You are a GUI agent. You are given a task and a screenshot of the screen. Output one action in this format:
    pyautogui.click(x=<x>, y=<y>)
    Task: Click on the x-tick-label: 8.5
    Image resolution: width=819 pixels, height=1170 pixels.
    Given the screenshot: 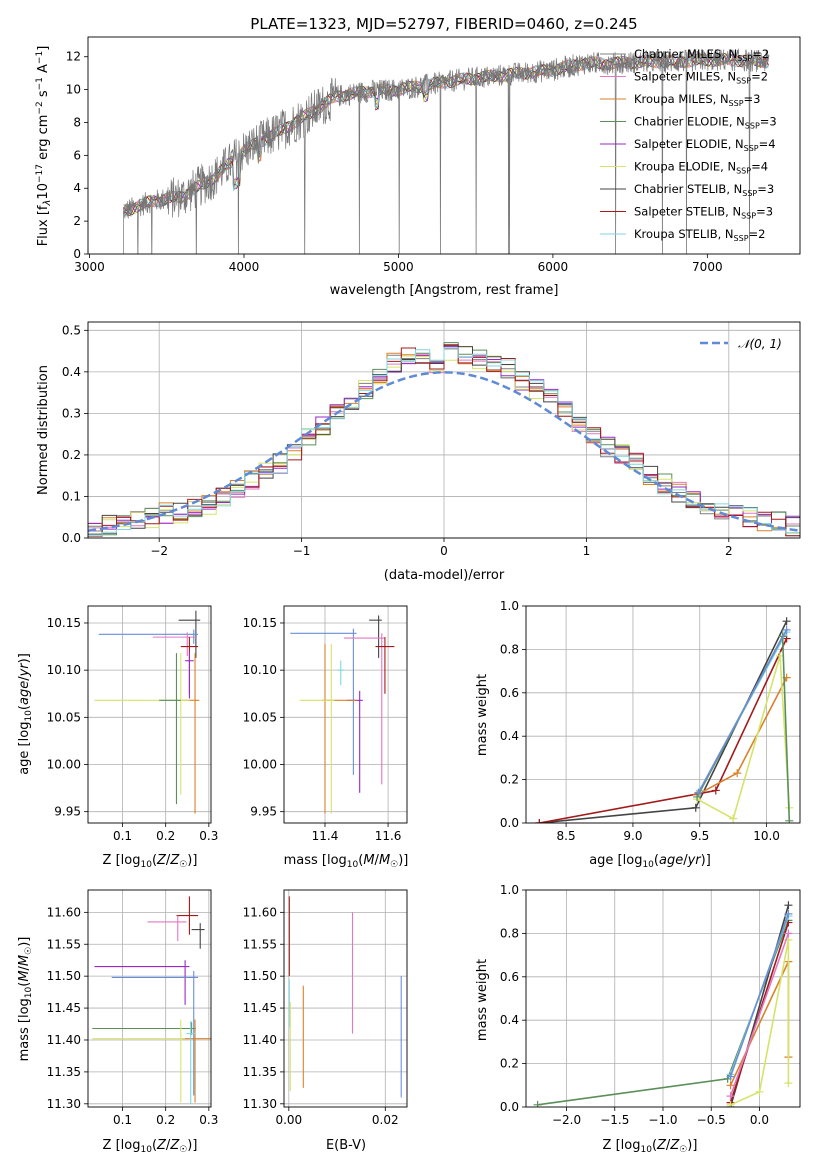 What is the action you would take?
    pyautogui.click(x=566, y=836)
    